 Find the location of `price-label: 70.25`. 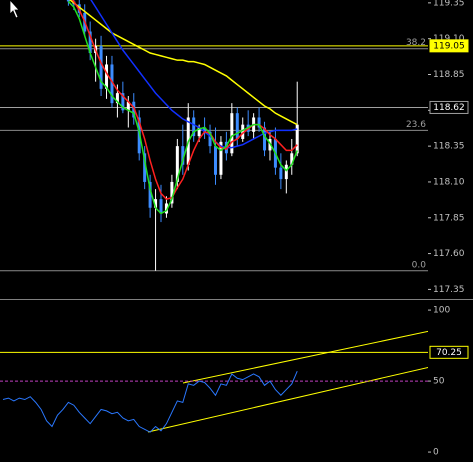

price-label: 70.25 is located at coordinates (449, 353).